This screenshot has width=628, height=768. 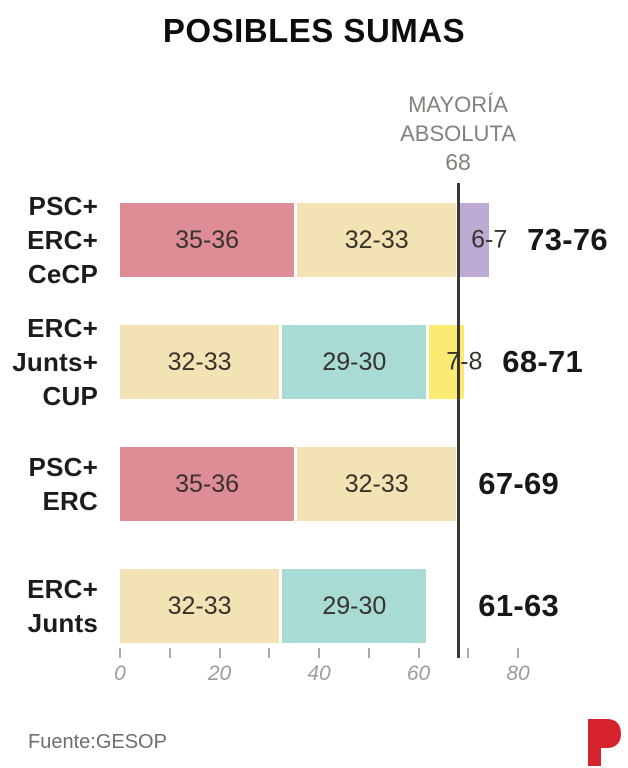 I want to click on total-seats-label: 61-63, so click(x=519, y=605).